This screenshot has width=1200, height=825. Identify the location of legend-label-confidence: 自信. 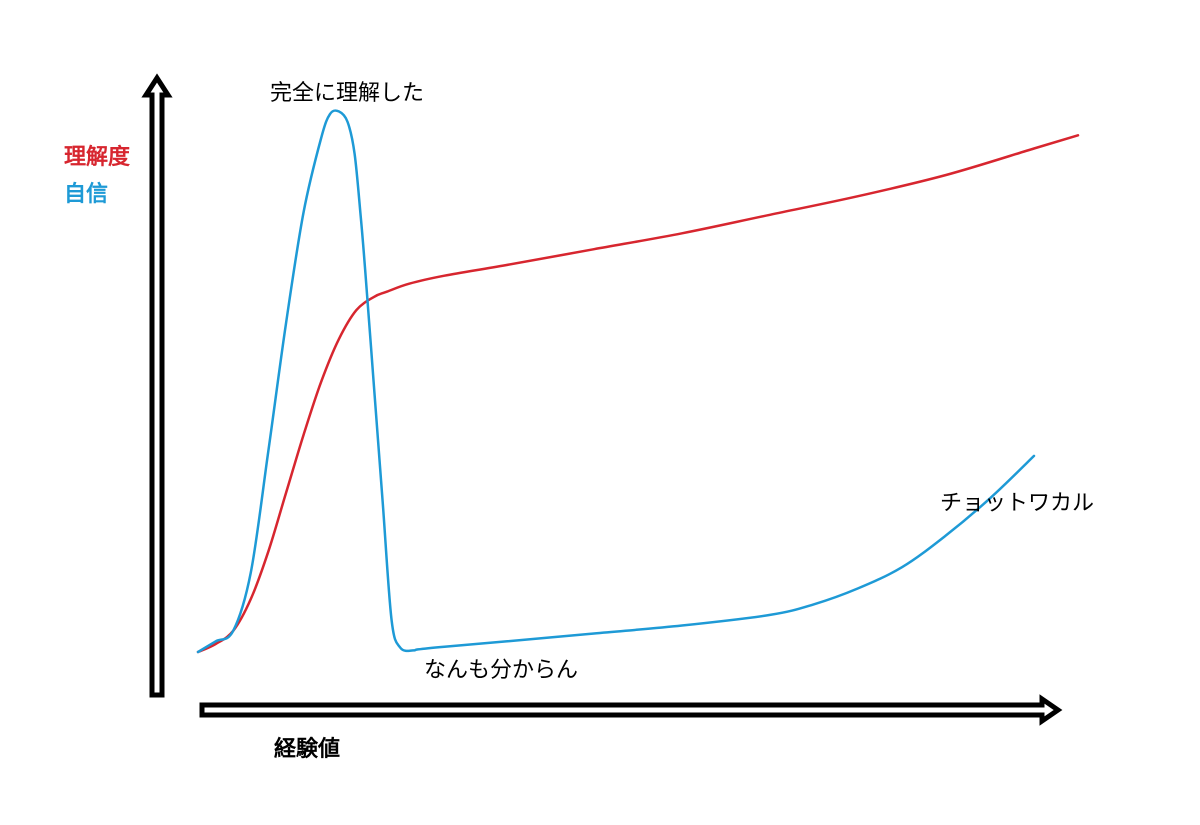
(86, 194).